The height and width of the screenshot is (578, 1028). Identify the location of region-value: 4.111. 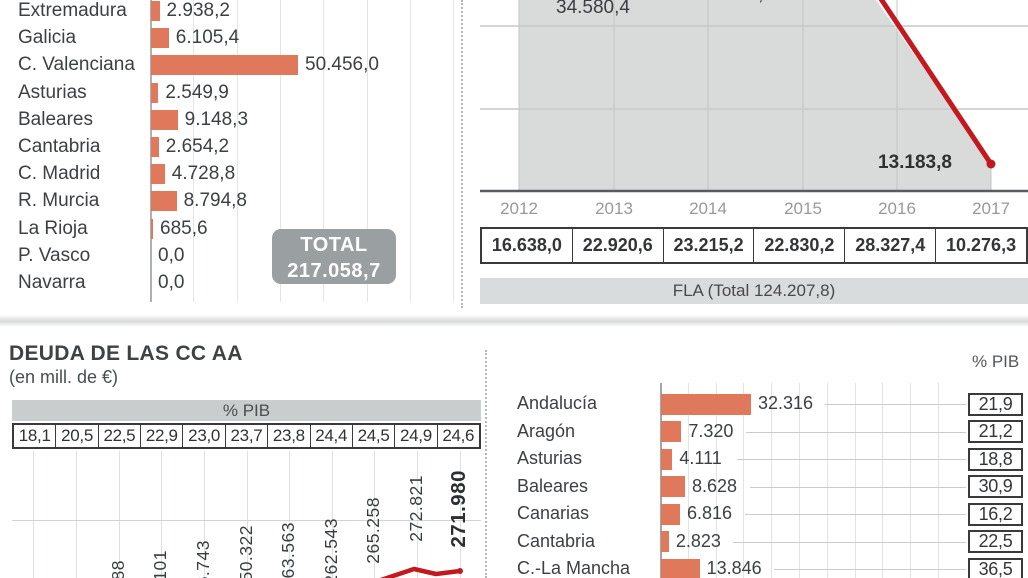
(700, 458).